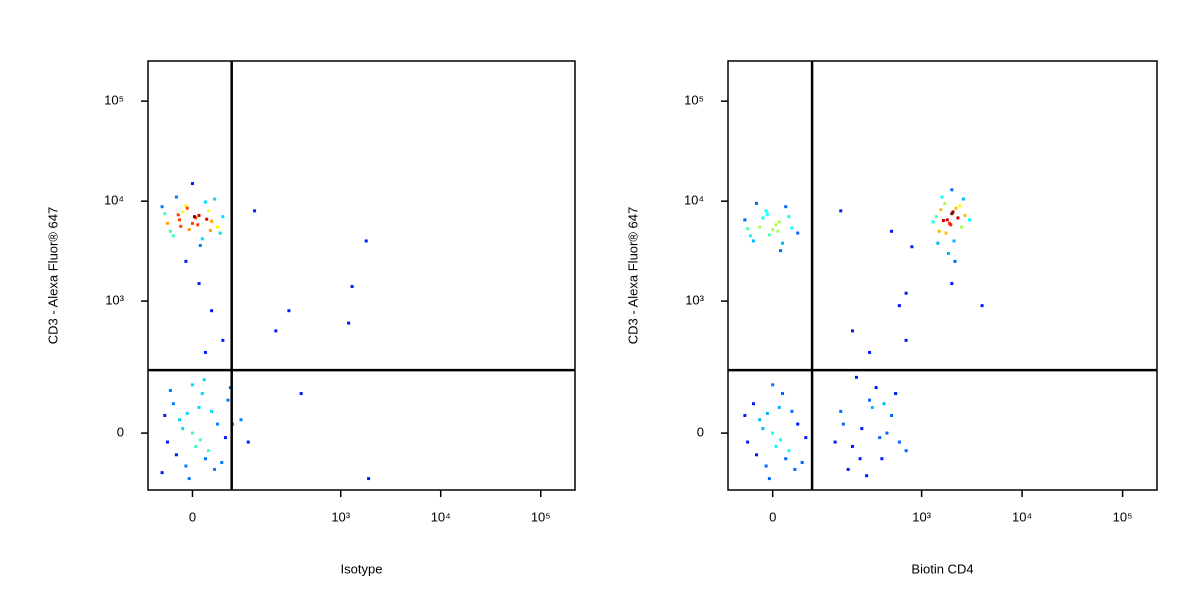  What do you see at coordinates (362, 568) in the screenshot?
I see `x-axis-label: Isotype` at bounding box center [362, 568].